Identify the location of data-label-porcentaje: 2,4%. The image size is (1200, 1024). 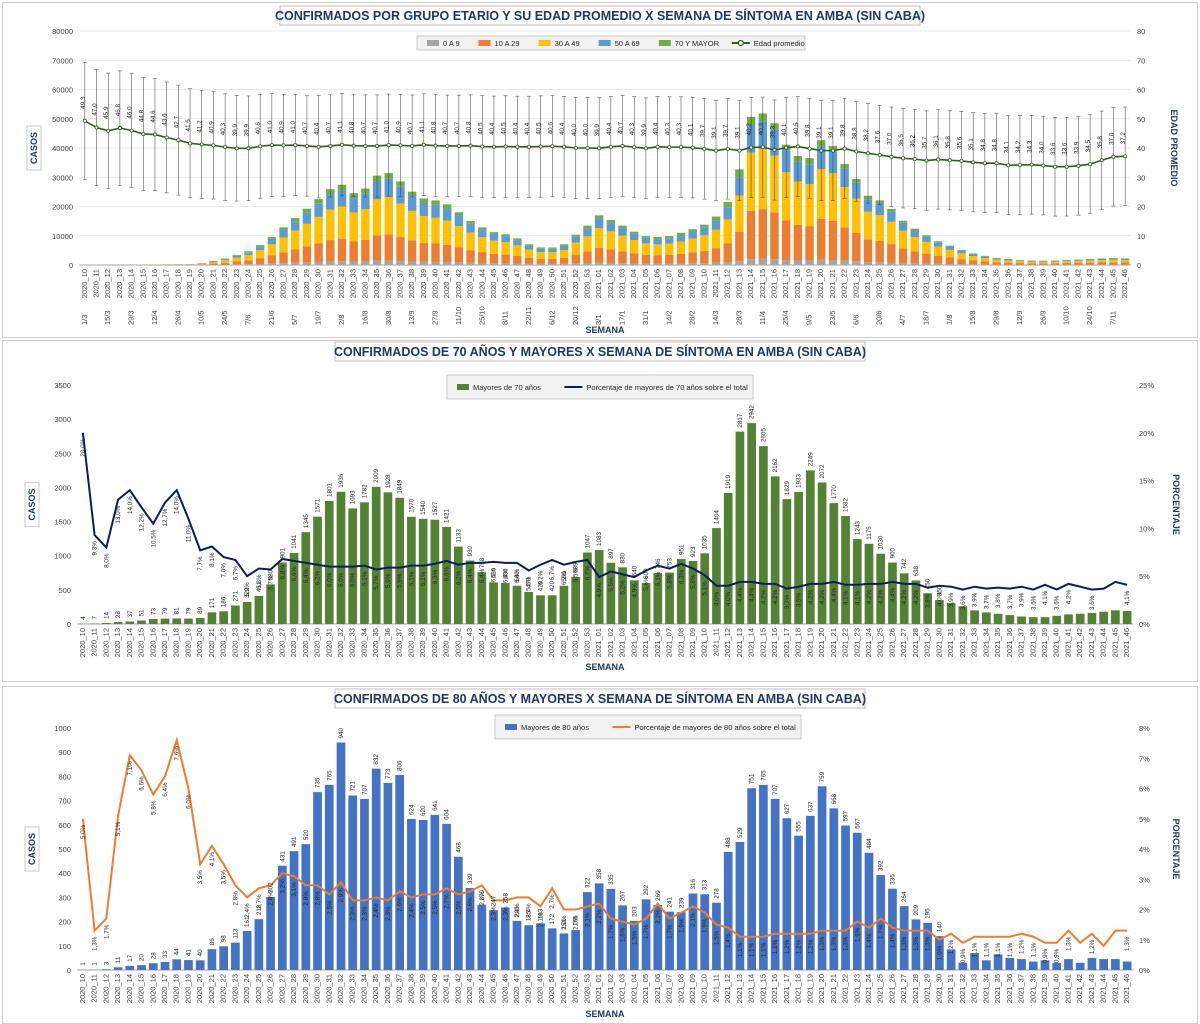
(411, 910).